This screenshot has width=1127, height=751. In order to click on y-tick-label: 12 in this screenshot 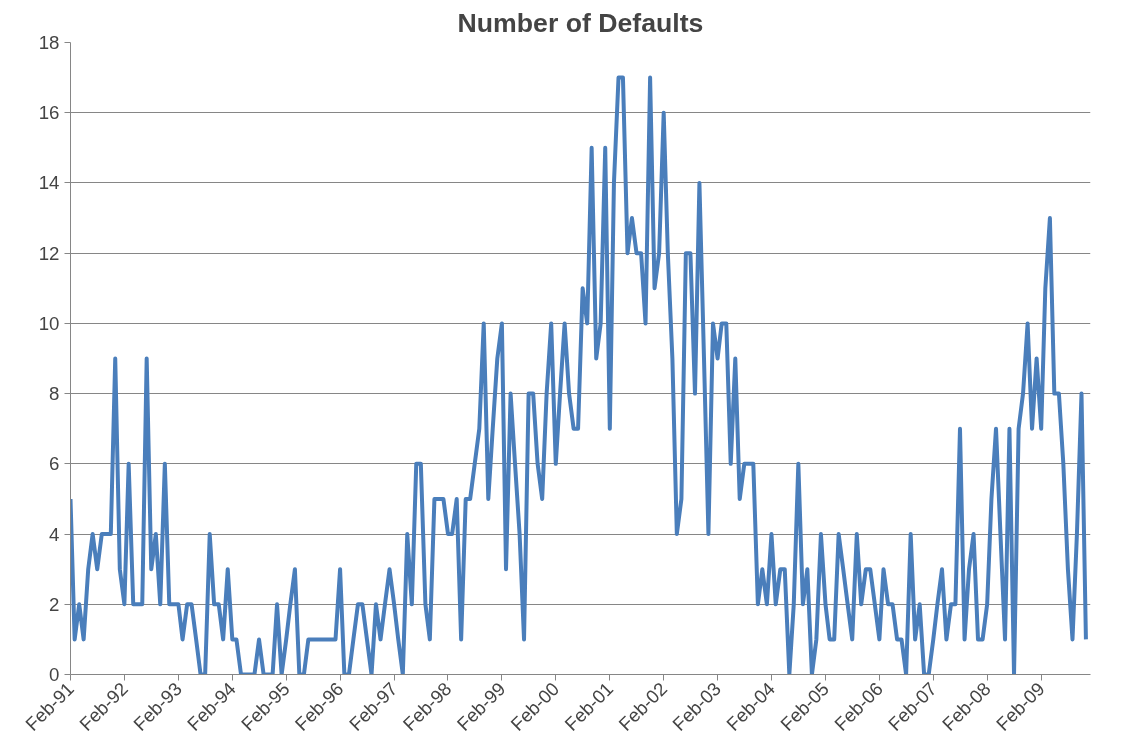, I will do `click(49, 253)`.